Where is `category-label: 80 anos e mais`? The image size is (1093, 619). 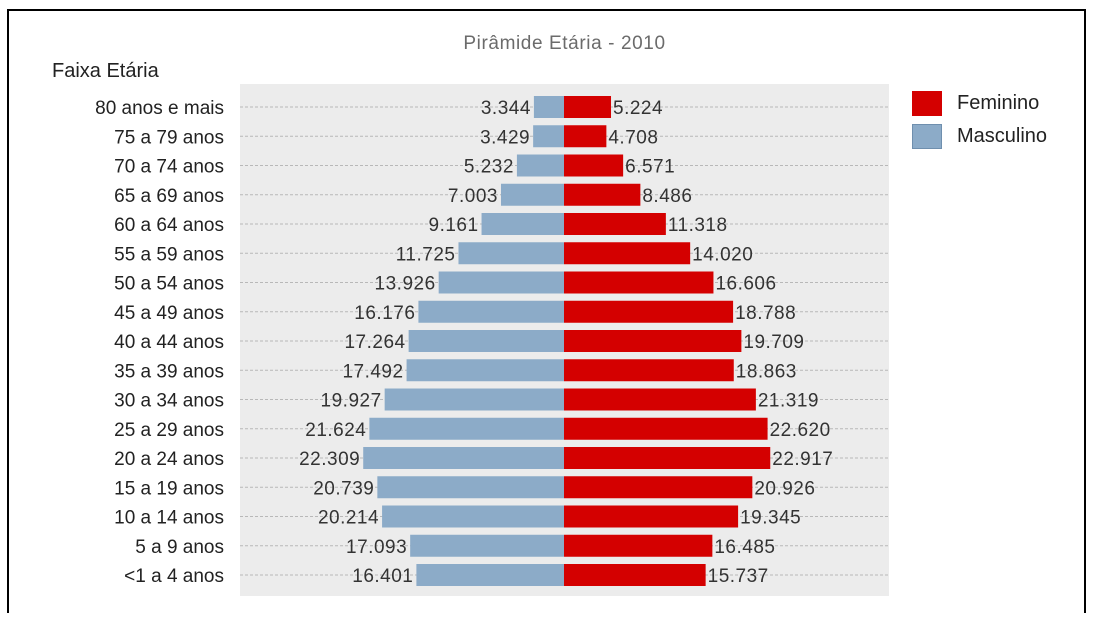
category-label: 80 anos e mais is located at coordinates (159, 108).